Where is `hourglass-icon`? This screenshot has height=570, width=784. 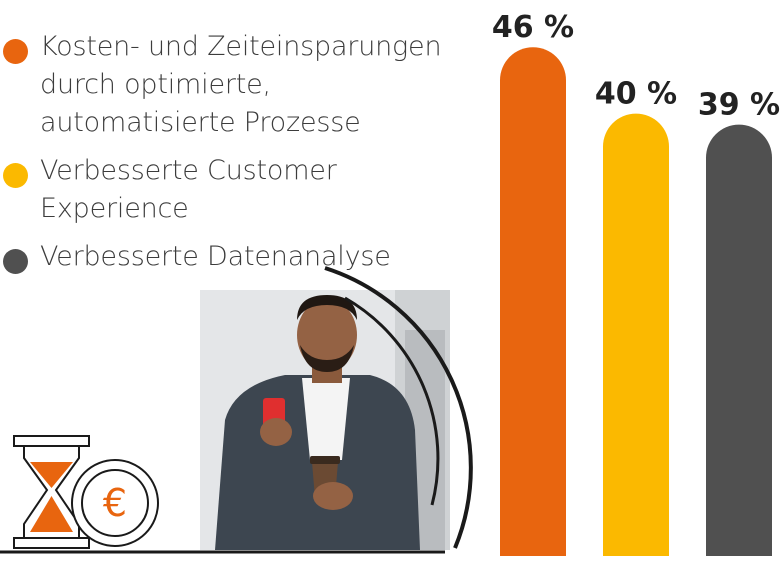 hourglass-icon is located at coordinates (51, 492).